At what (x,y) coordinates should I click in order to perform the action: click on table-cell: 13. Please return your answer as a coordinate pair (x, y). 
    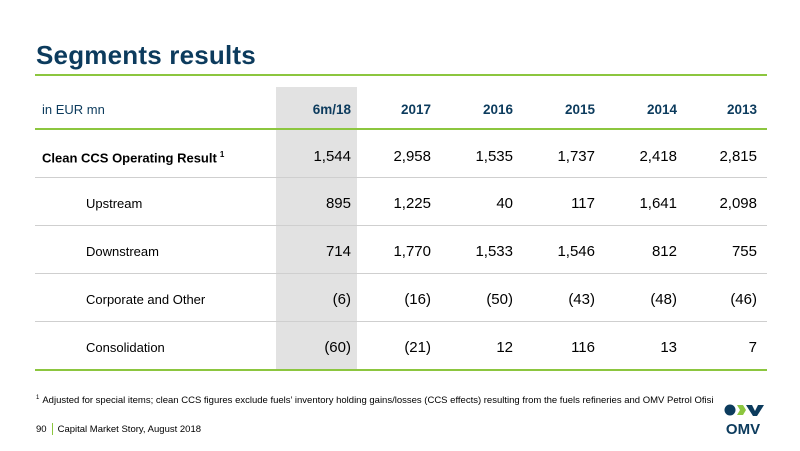
    Looking at the image, I should click on (668, 347).